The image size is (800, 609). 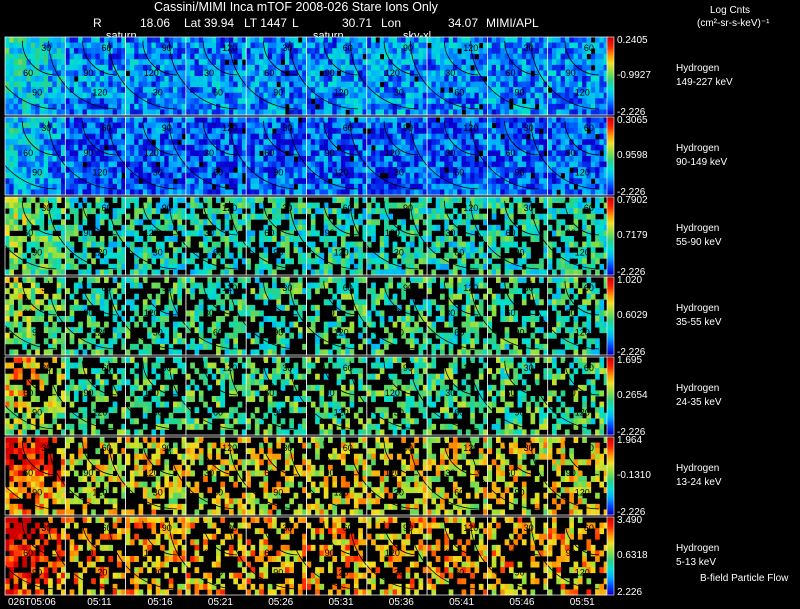 I want to click on contour-label: 120, so click(x=341, y=173).